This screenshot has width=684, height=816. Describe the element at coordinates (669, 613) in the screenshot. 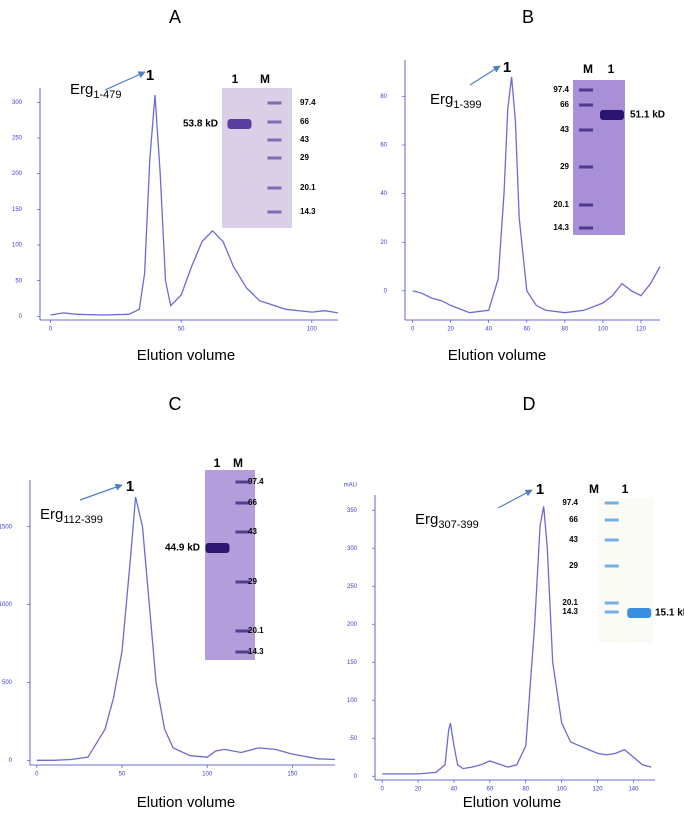

I see `band-label: 15.1 kD` at that location.